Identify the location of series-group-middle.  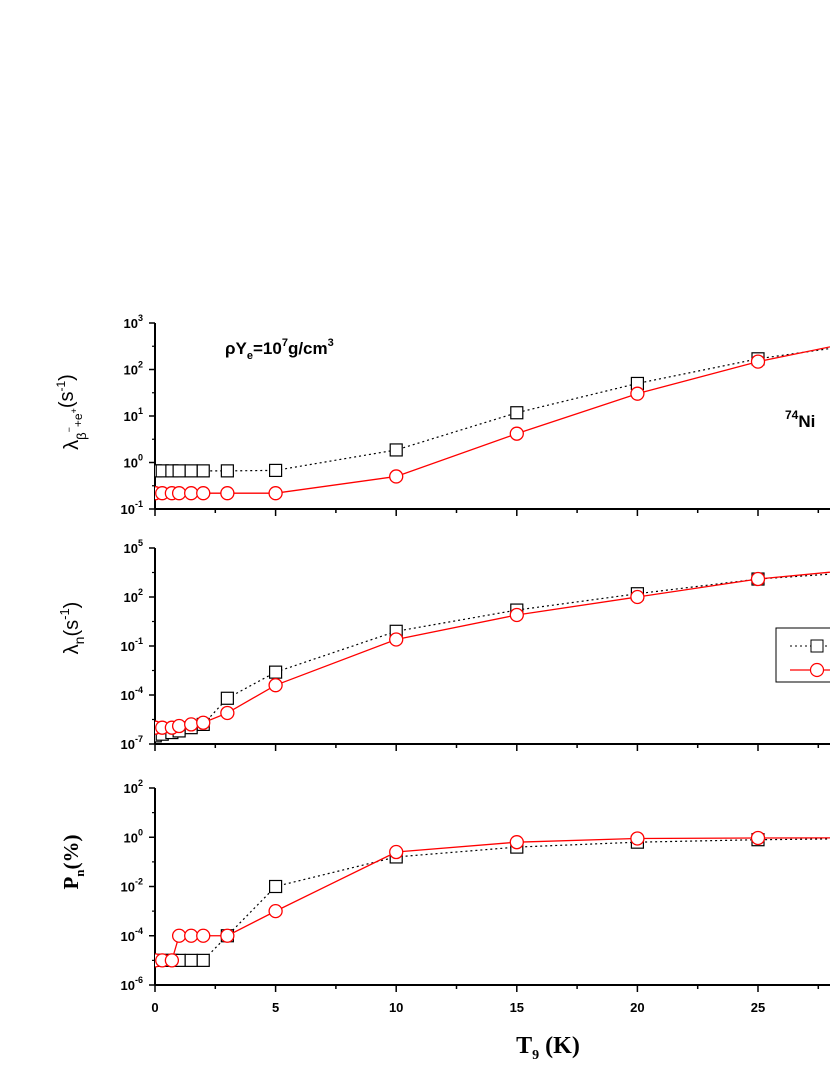
(492, 657).